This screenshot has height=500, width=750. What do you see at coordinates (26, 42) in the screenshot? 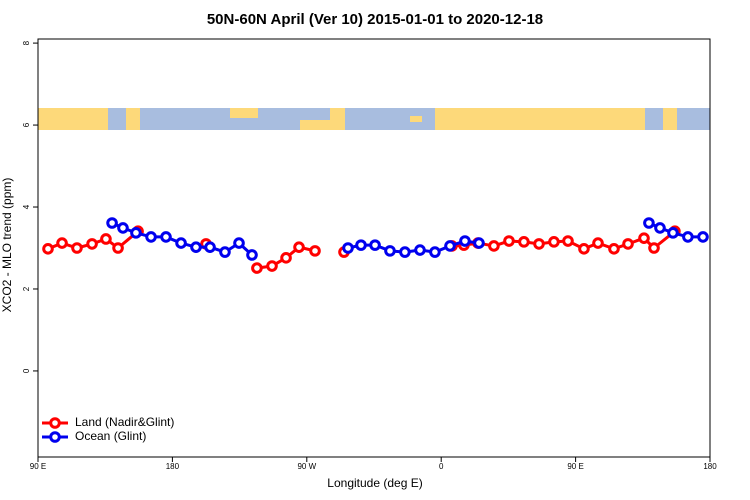
I see `y-tick-label: 8` at bounding box center [26, 42].